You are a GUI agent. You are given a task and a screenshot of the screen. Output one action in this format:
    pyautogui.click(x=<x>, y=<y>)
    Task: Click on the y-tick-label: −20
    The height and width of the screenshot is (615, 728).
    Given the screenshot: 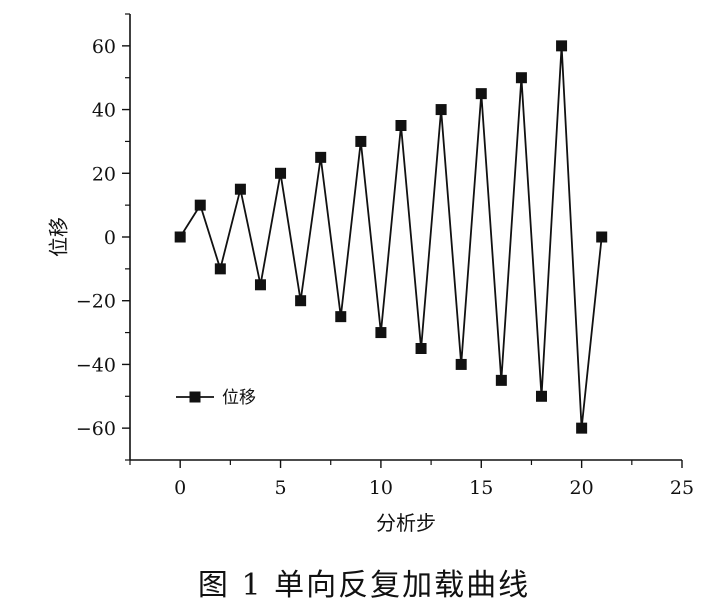 What is the action you would take?
    pyautogui.click(x=96, y=302)
    